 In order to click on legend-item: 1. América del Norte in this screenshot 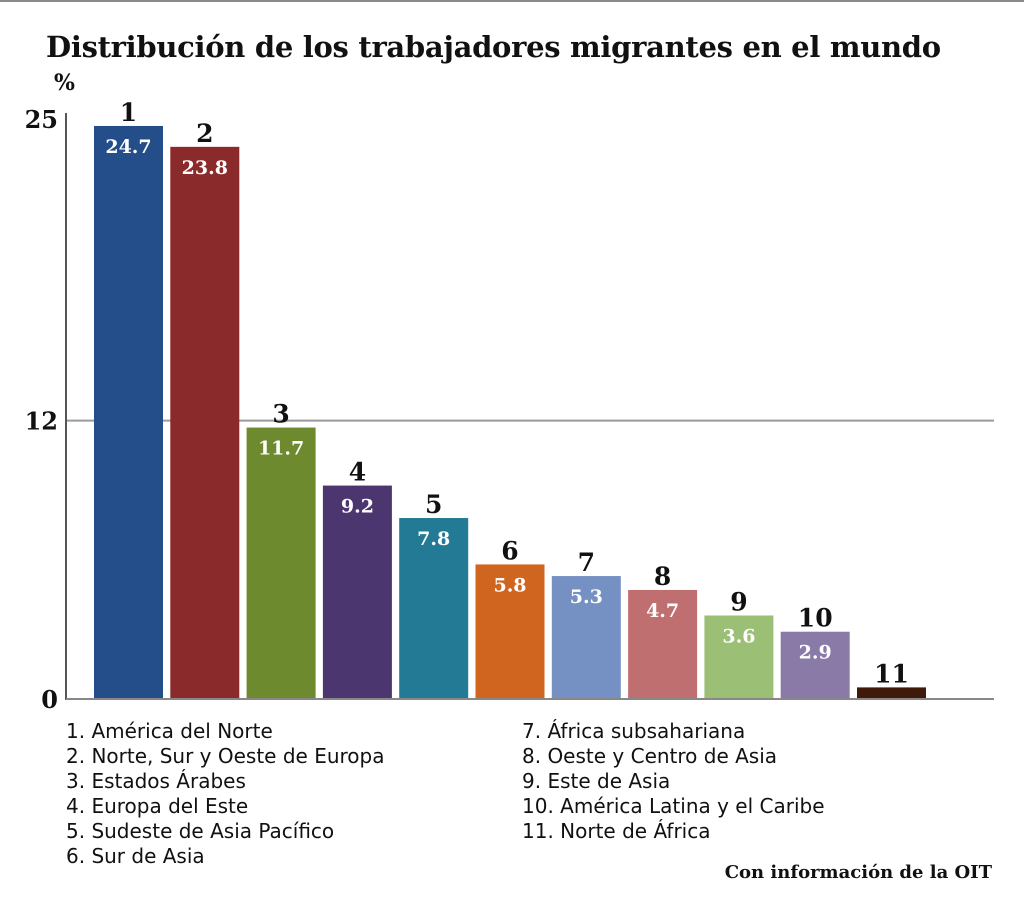, I will do `click(169, 731)`.